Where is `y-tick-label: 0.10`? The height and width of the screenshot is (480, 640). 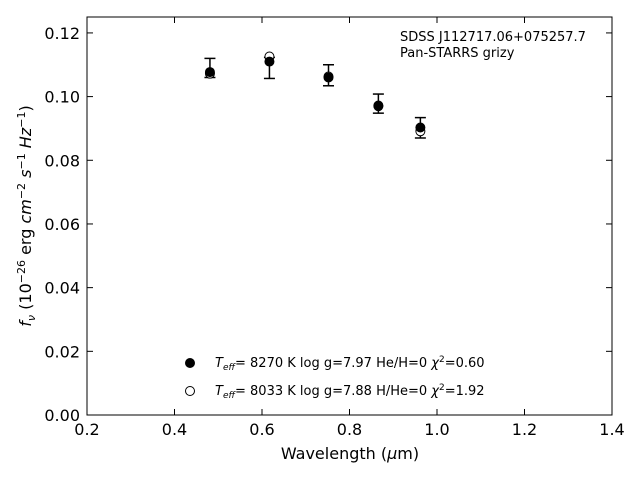
y-tick-label: 0.10 is located at coordinates (62, 97).